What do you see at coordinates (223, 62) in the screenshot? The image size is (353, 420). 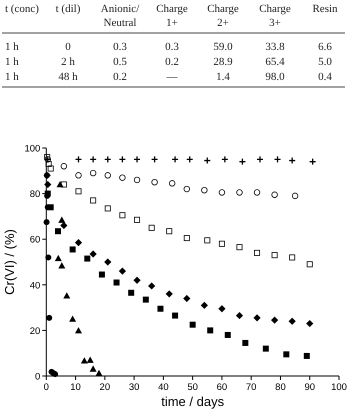 I see `text: 28.9` at bounding box center [223, 62].